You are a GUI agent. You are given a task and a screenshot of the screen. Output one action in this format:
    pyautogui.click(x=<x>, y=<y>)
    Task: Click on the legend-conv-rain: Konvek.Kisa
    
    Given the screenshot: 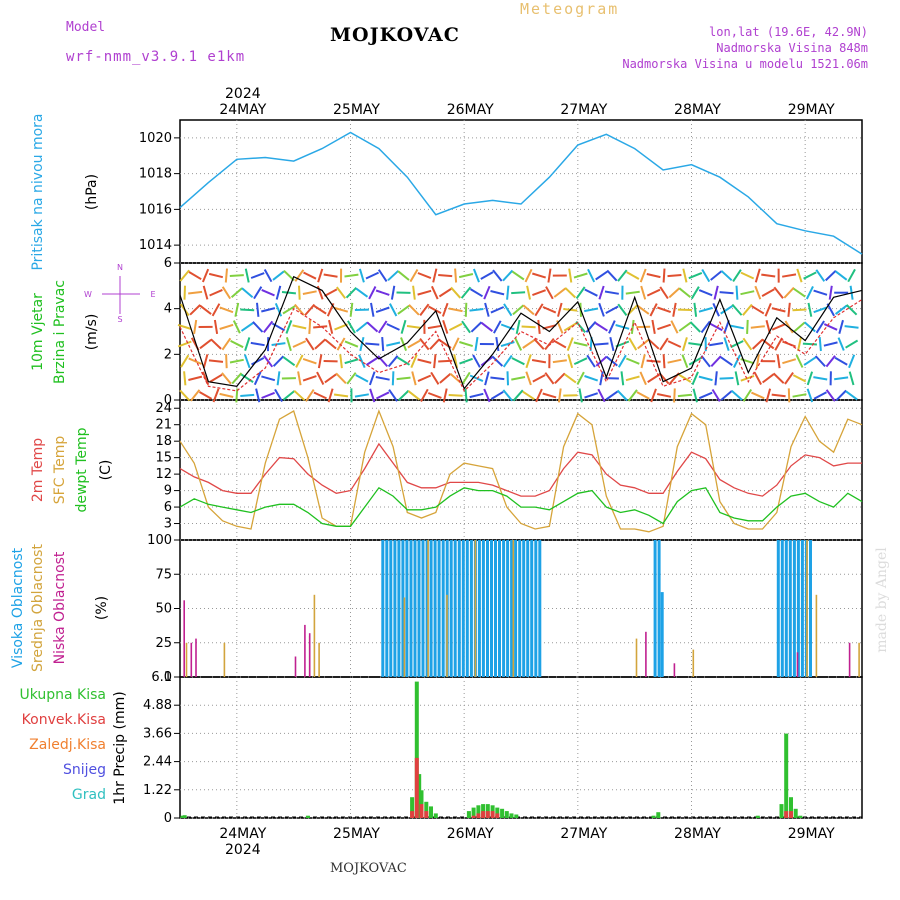 What is the action you would take?
    pyautogui.click(x=64, y=720)
    